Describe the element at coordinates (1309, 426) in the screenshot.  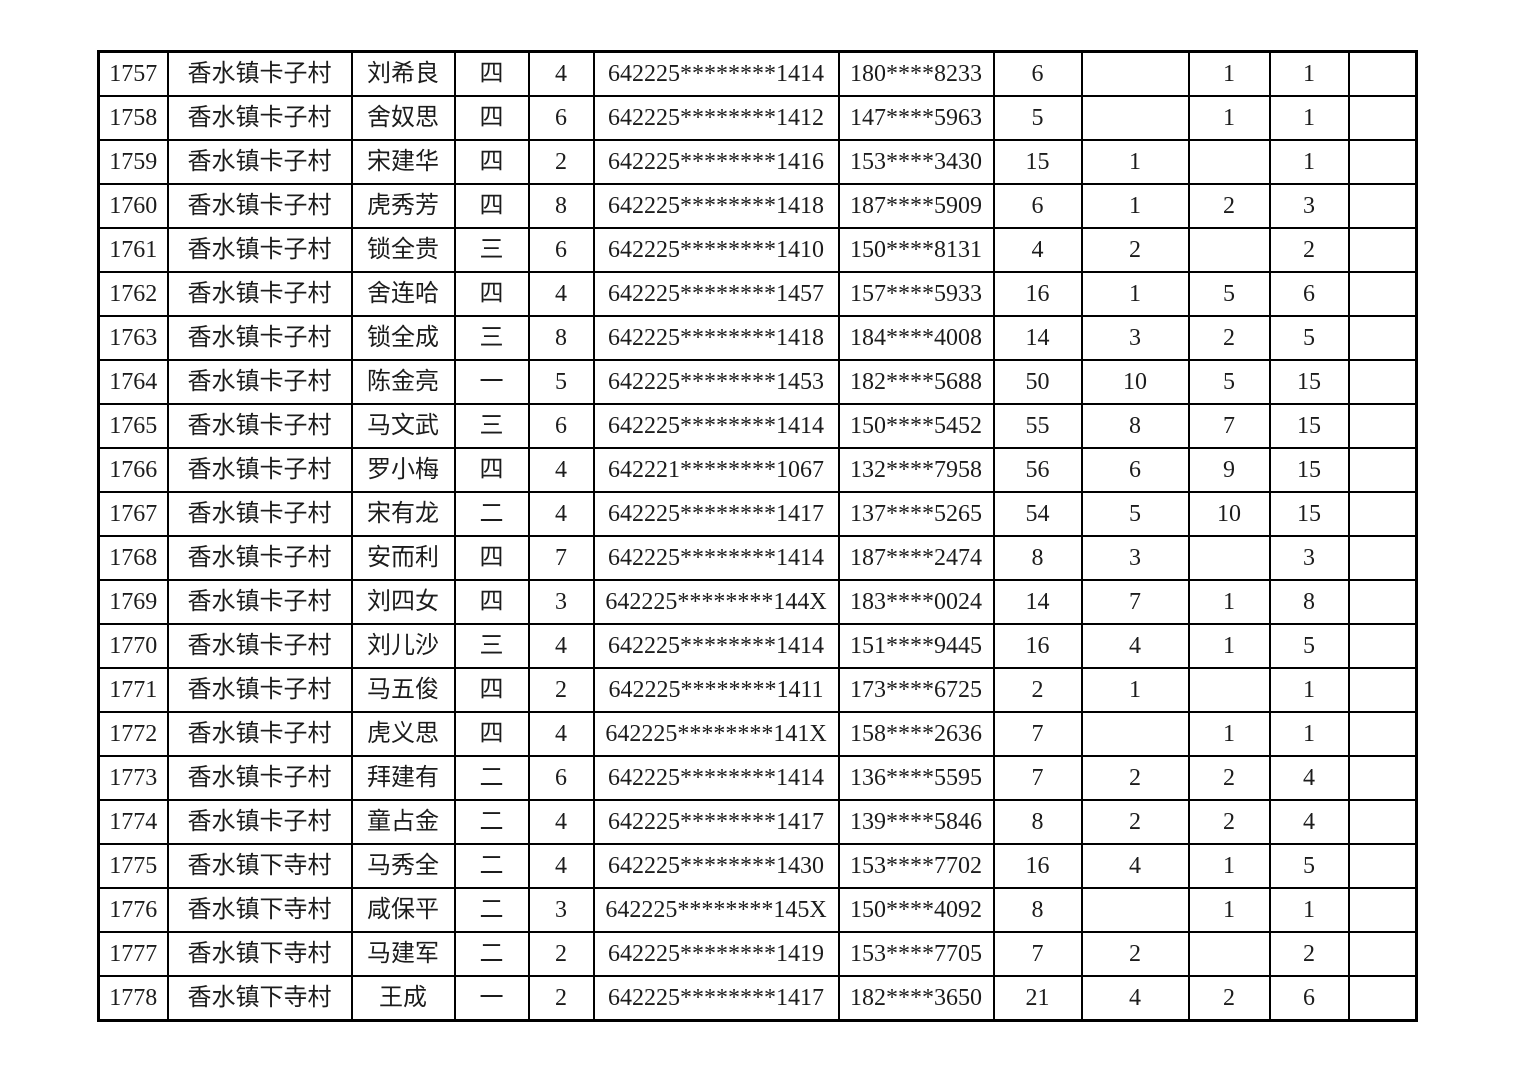
I see `cell-value-4: 15` at that location.